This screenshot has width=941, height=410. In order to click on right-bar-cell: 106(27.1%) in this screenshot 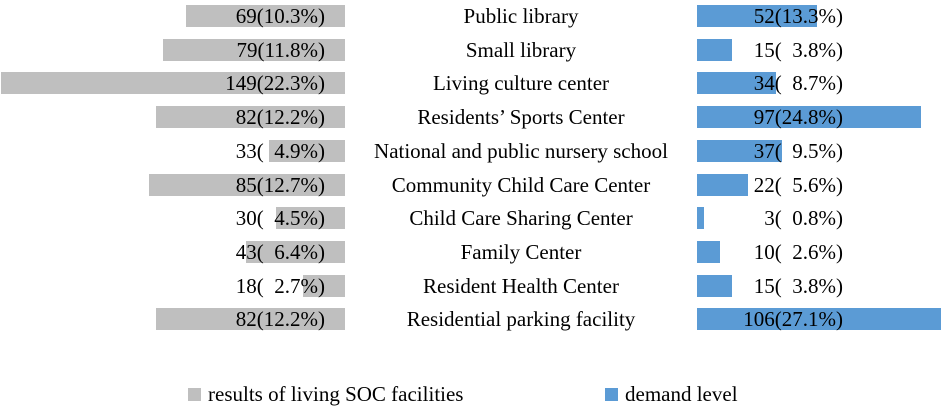, I will do `click(819, 319)`.